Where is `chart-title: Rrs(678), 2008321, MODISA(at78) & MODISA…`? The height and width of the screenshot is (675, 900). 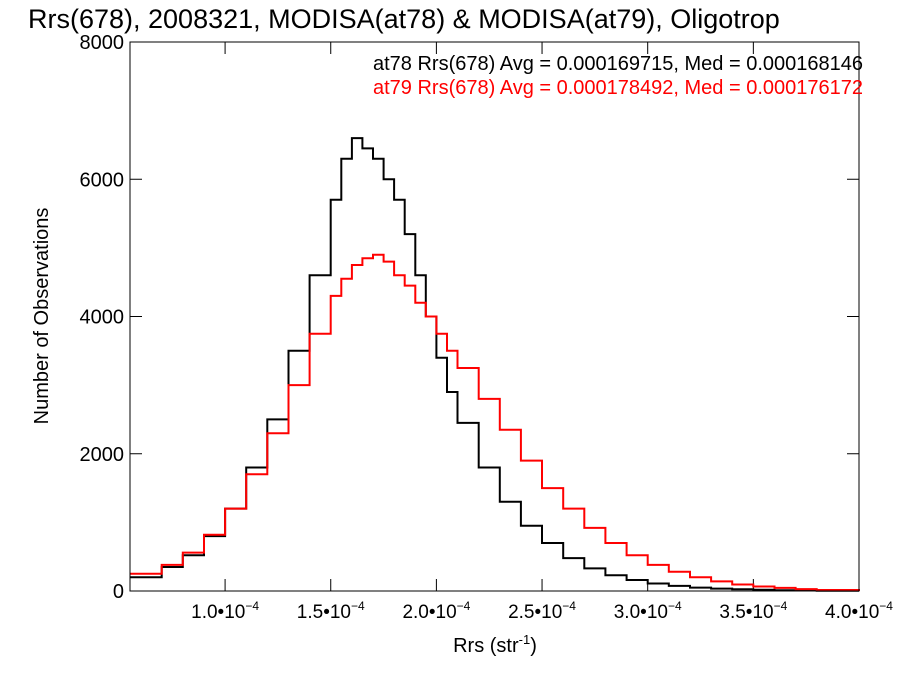
chart-title: Rrs(678), 2008321, MODISA(at78) & MODISA… is located at coordinates (404, 19).